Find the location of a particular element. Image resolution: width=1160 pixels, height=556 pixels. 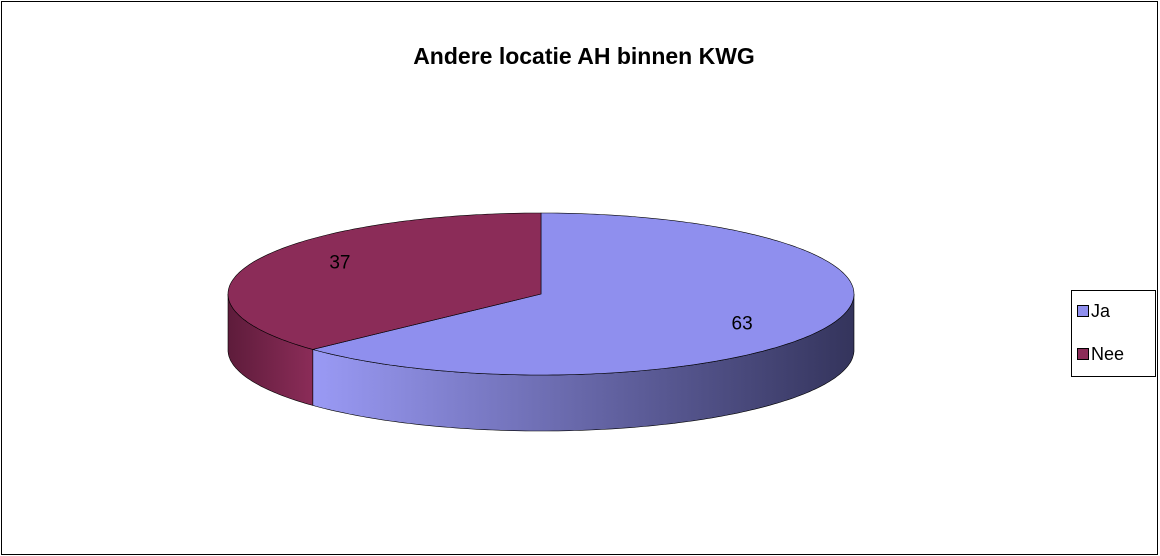

legend-label: Nee is located at coordinates (1107, 354).